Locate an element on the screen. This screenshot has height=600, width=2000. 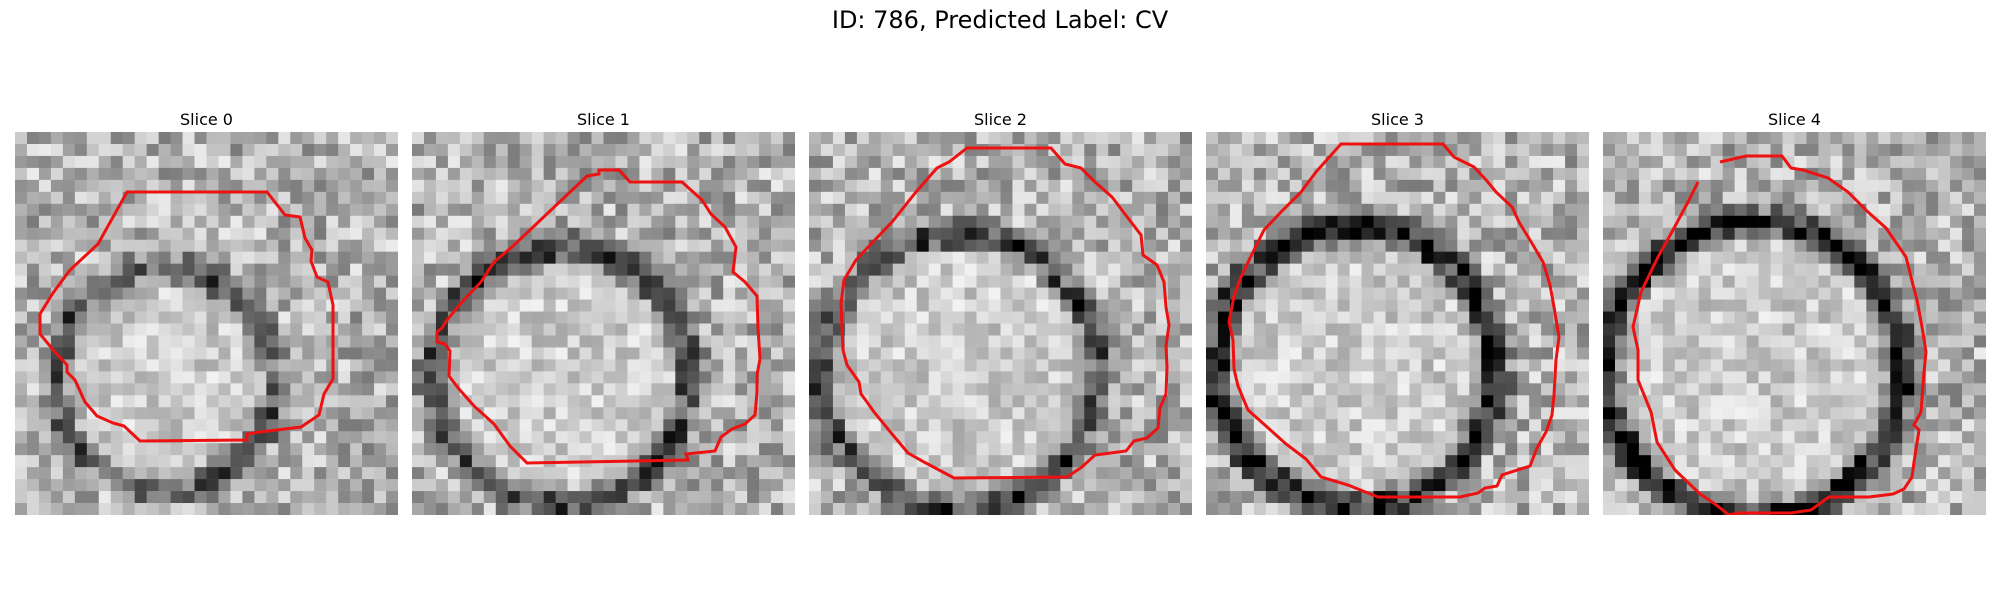
slice-title-0: Slice 0 is located at coordinates (206, 119).